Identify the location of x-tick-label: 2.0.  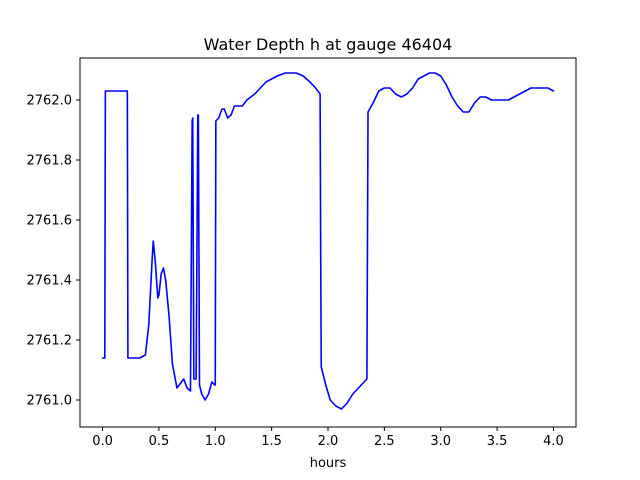
(328, 441).